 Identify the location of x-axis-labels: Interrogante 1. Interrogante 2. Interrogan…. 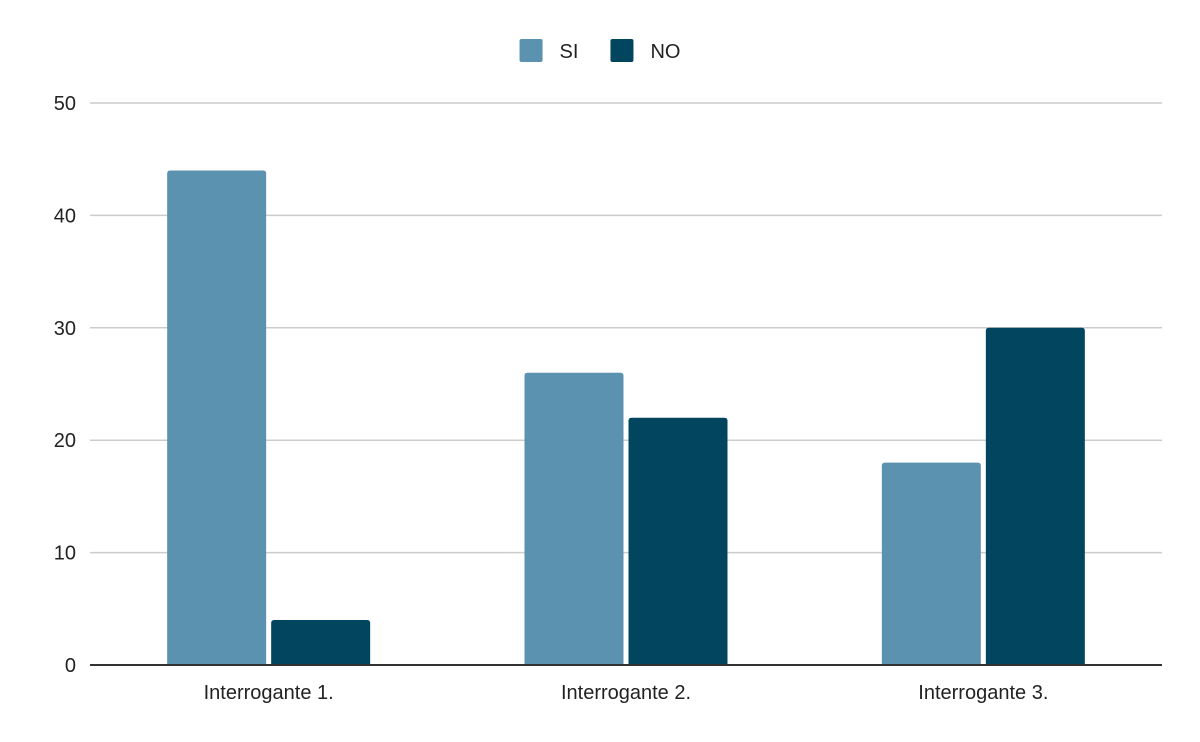
(626, 693).